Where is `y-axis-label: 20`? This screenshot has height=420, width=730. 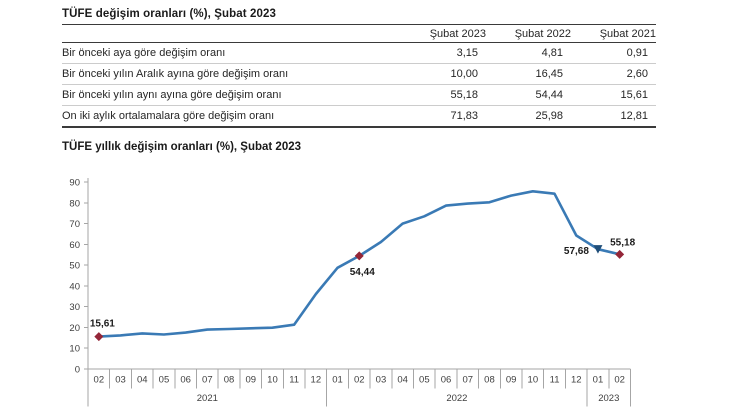 y-axis-label: 20 is located at coordinates (74, 328).